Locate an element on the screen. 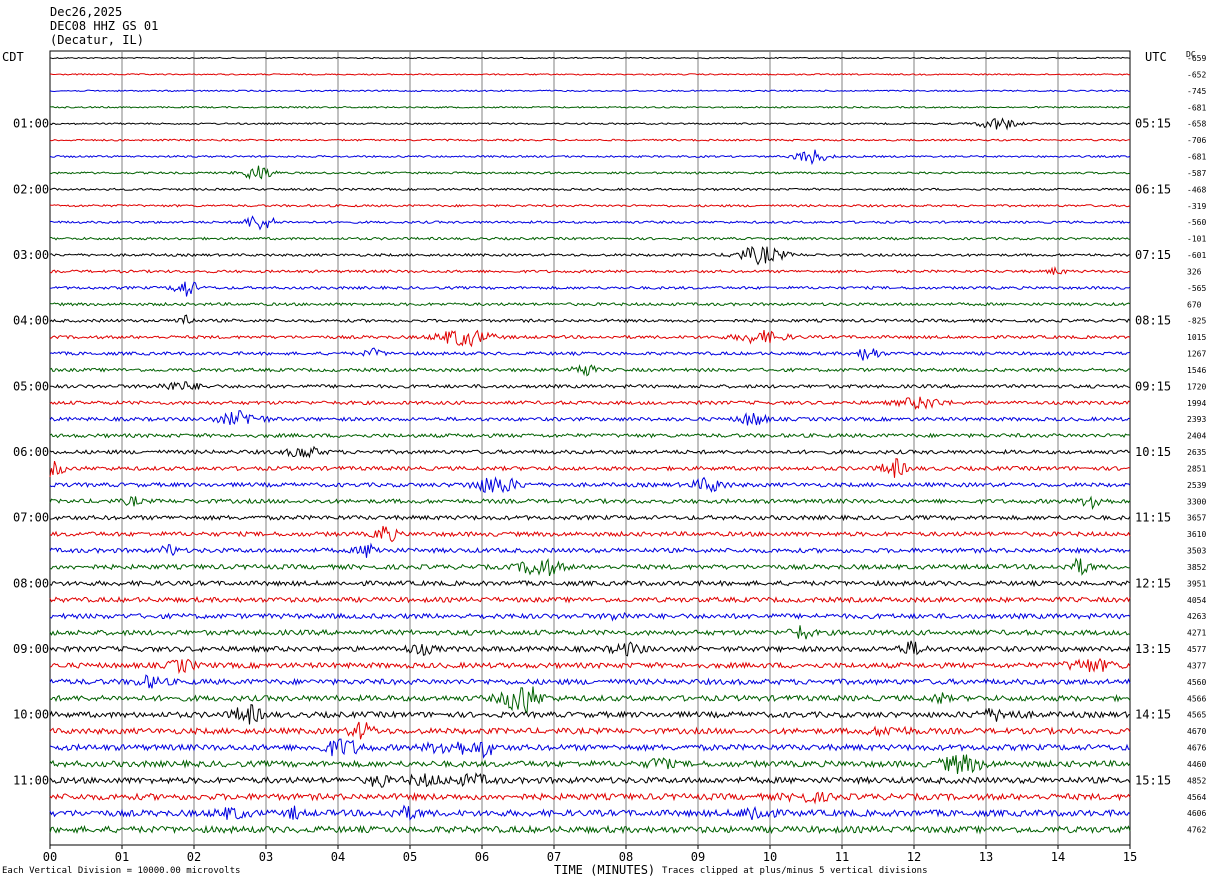 The height and width of the screenshot is (886, 1210). dc-offset-label: 1994 is located at coordinates (1196, 403).